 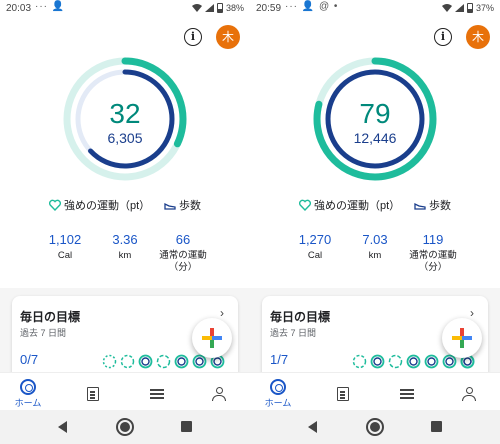 What do you see at coordinates (315, 239) in the screenshot?
I see `stat-value: 1,270` at bounding box center [315, 239].